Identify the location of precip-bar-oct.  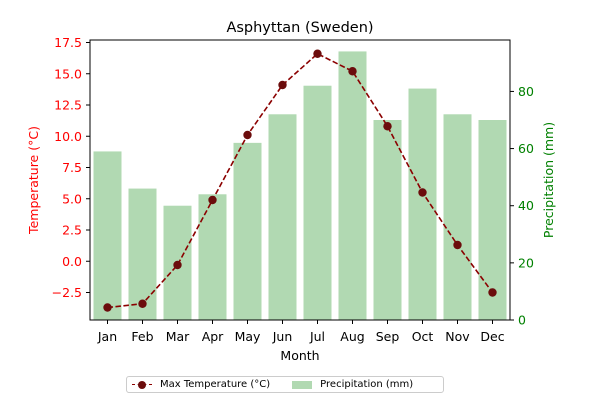
(422, 204).